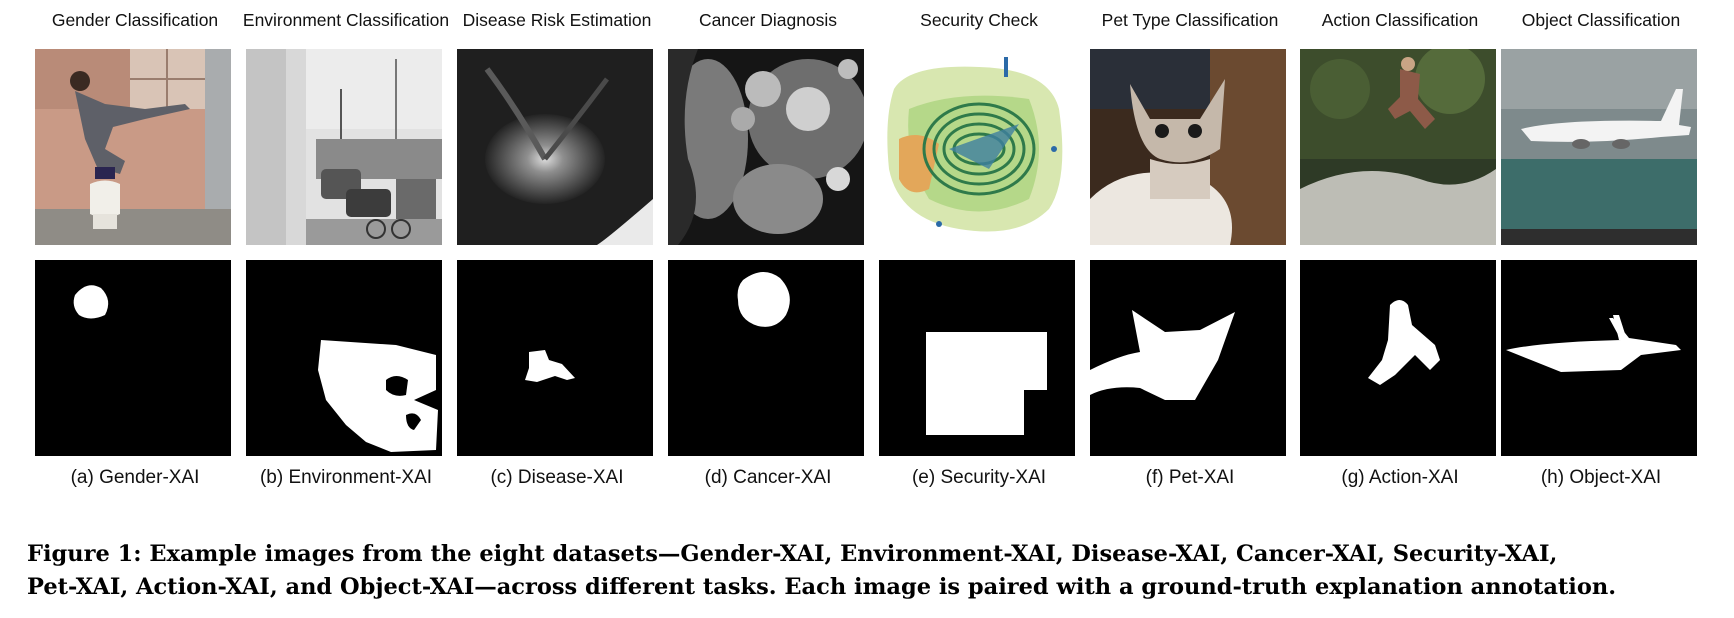 Image resolution: width=1734 pixels, height=618 pixels. I want to click on panel-title: Gender Classification, so click(135, 20).